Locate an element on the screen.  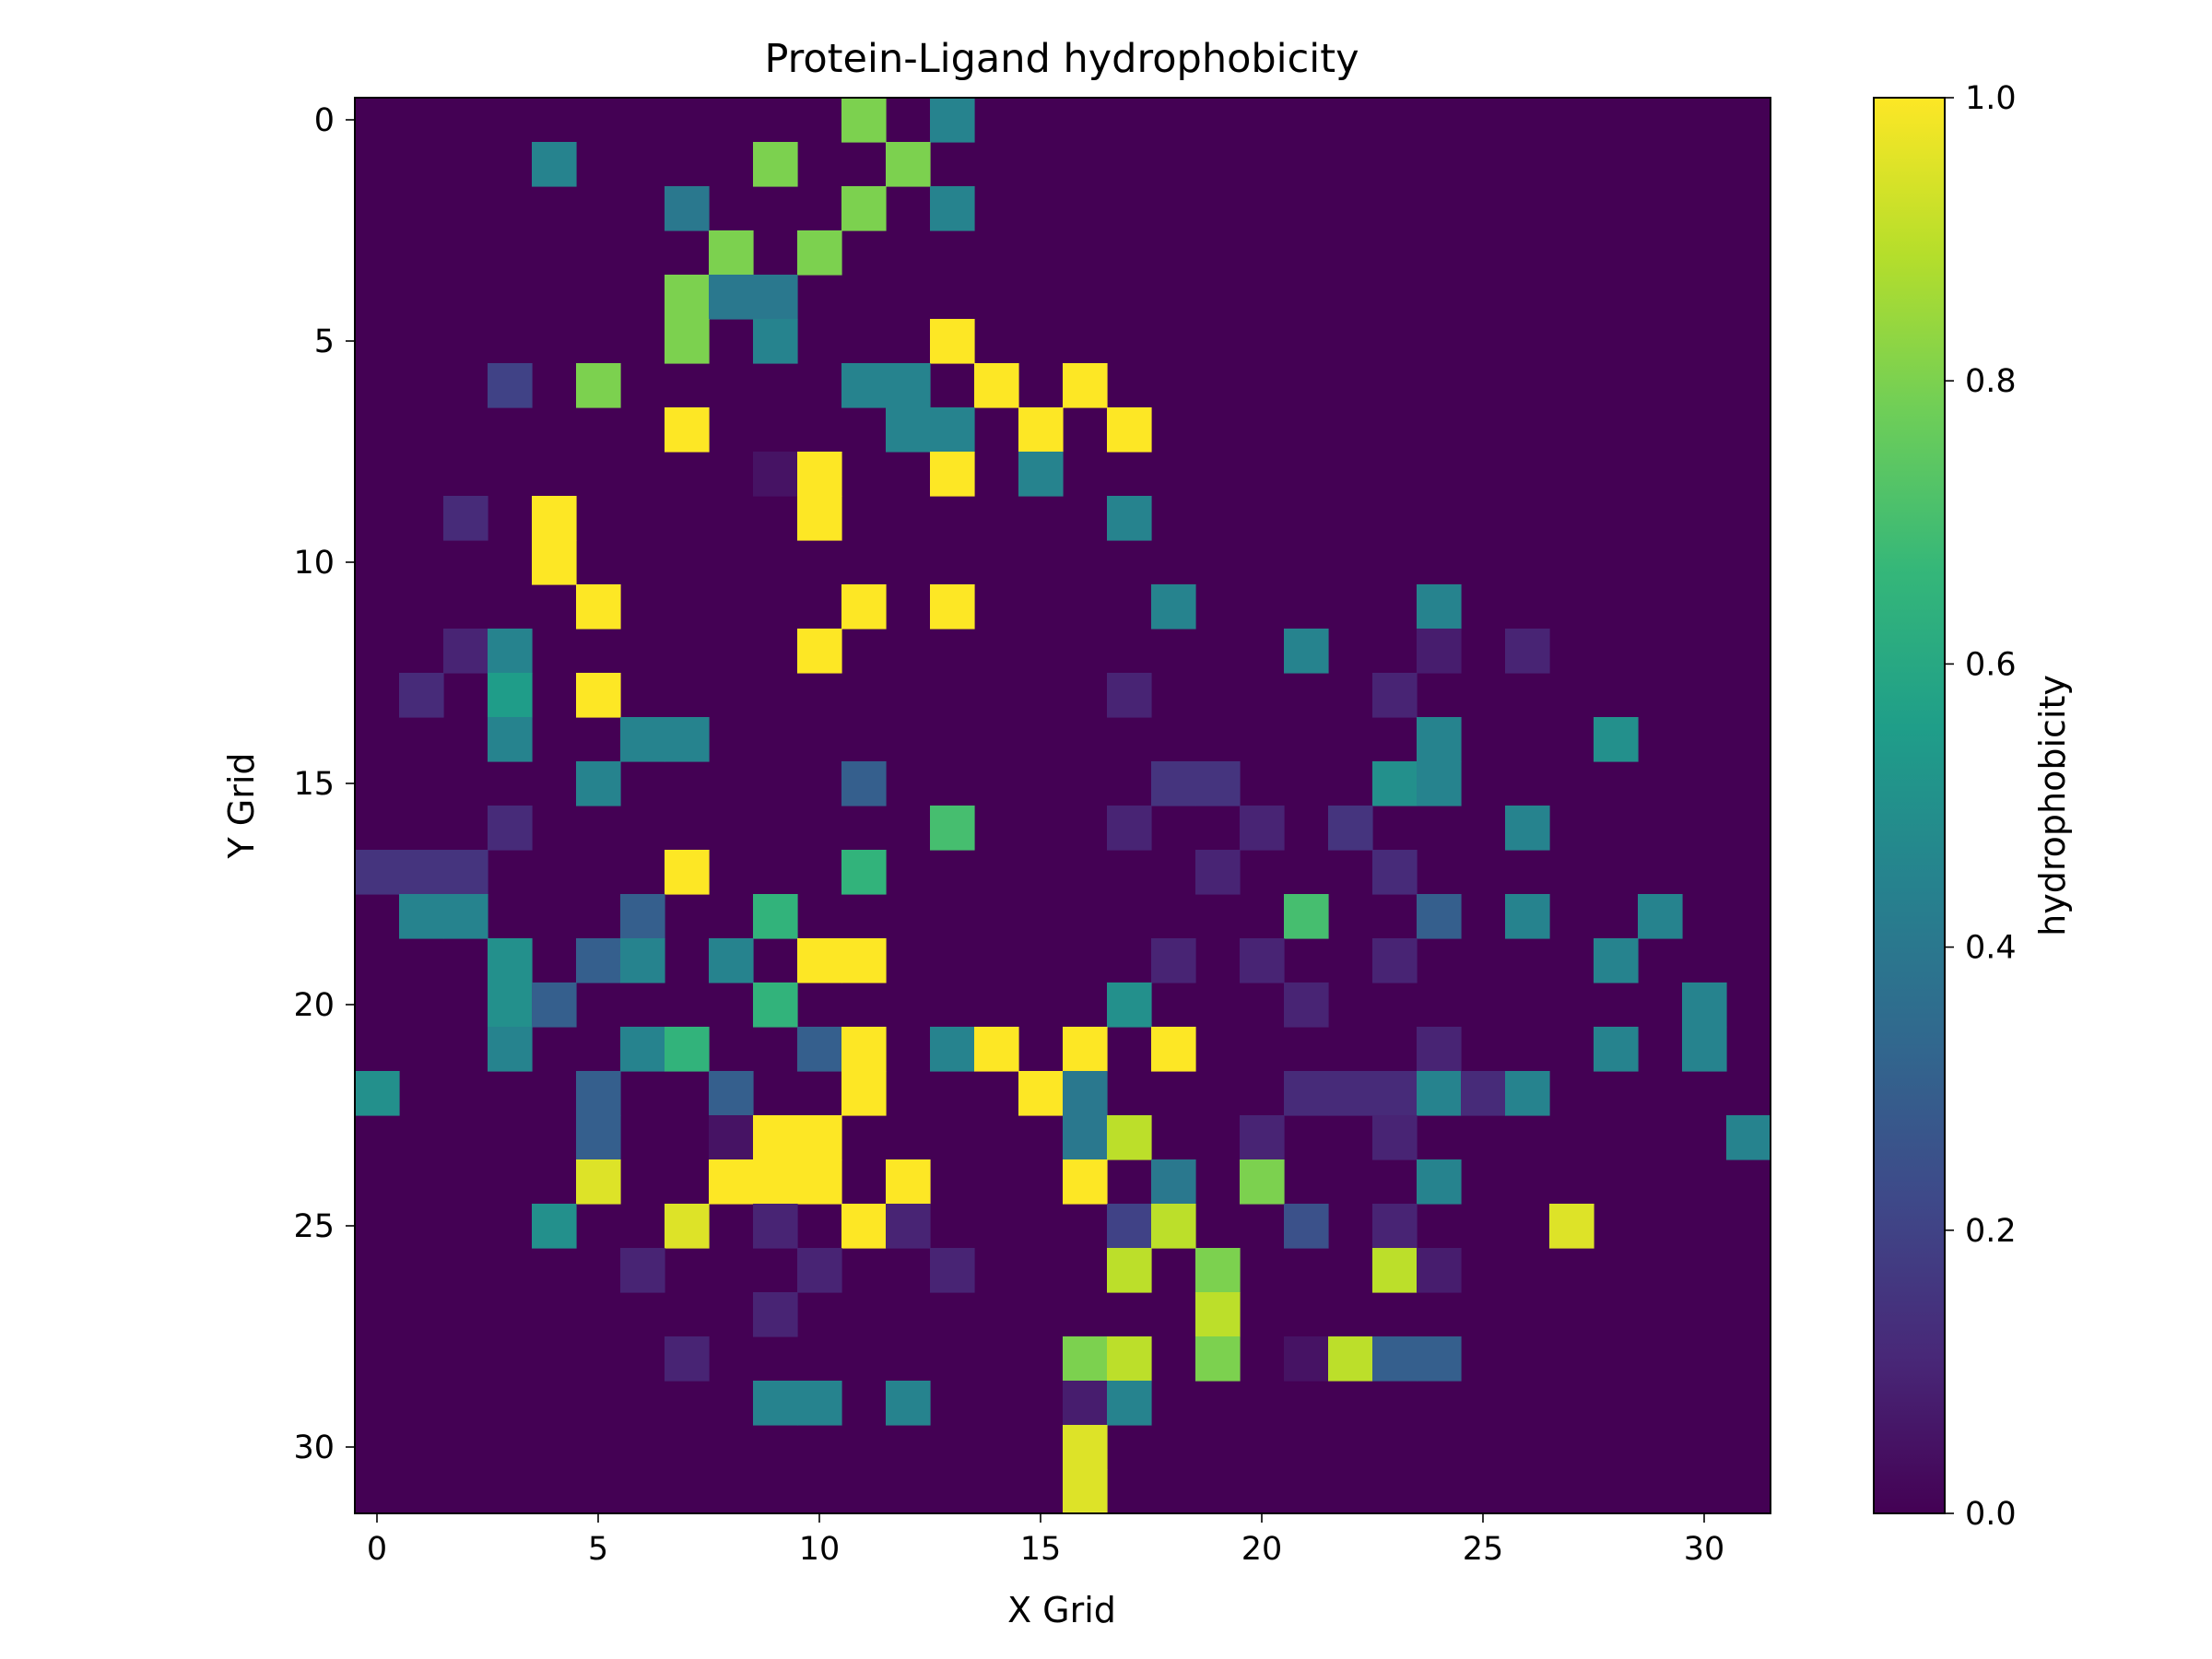
x-axis-label: X Grid is located at coordinates (1061, 1610).